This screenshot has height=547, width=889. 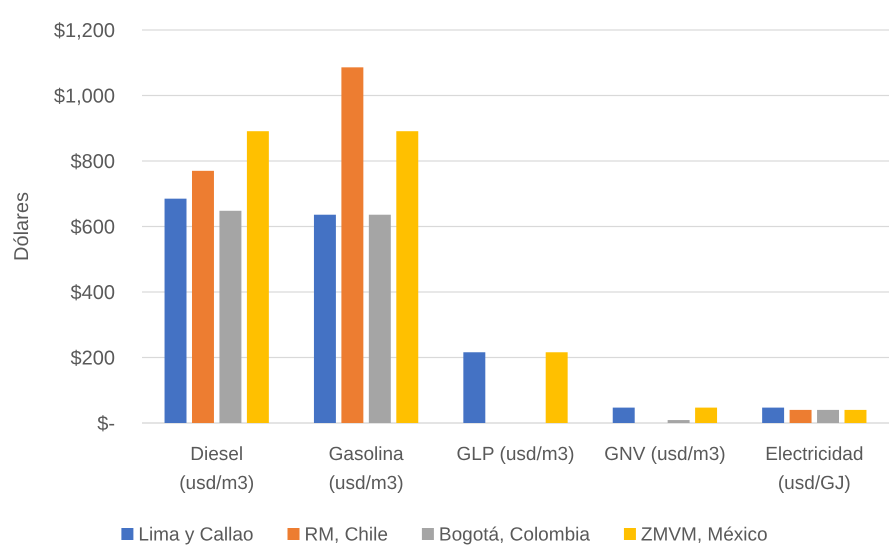 What do you see at coordinates (84, 31) in the screenshot?
I see `y-tick-label: $1,200` at bounding box center [84, 31].